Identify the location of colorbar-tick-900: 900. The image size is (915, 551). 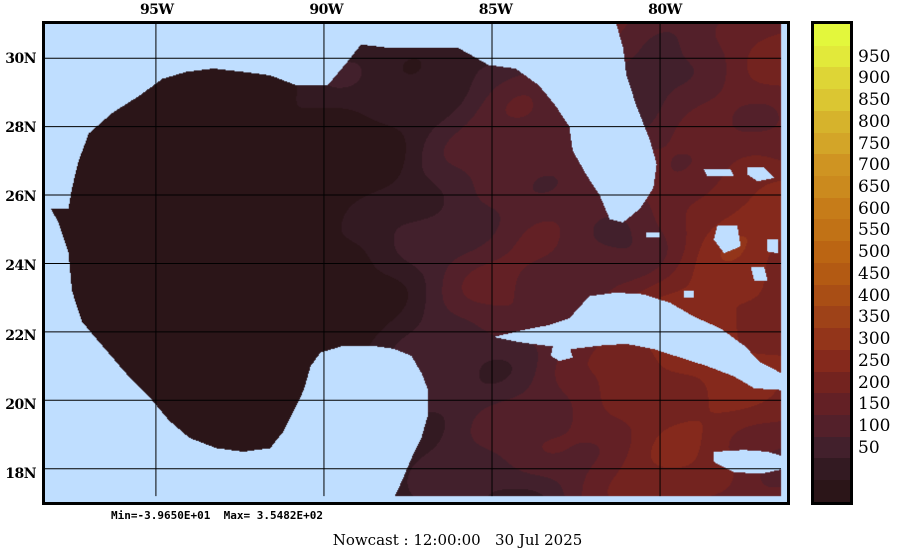
(874, 78).